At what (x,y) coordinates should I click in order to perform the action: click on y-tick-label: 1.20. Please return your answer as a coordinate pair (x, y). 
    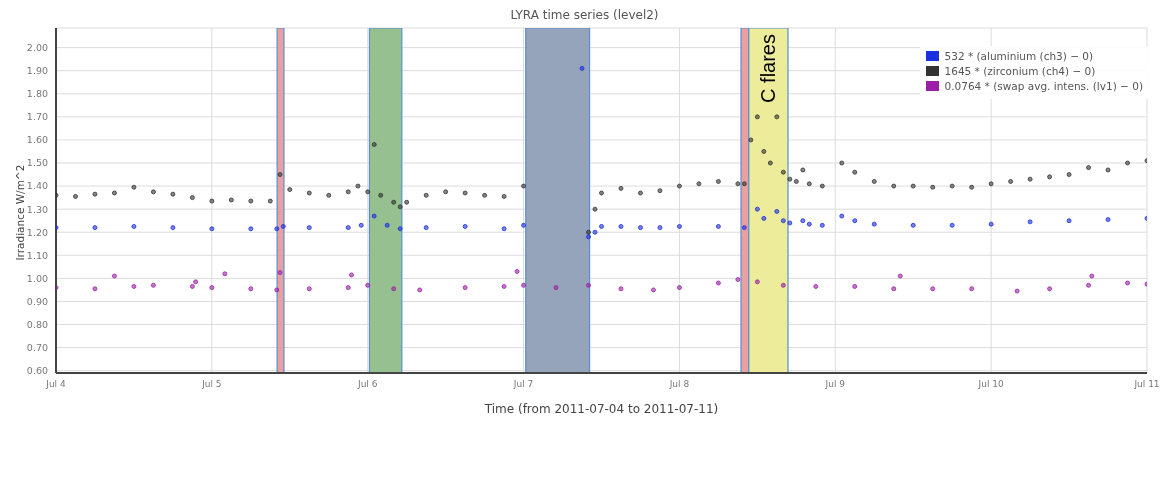
    Looking at the image, I should click on (37, 232).